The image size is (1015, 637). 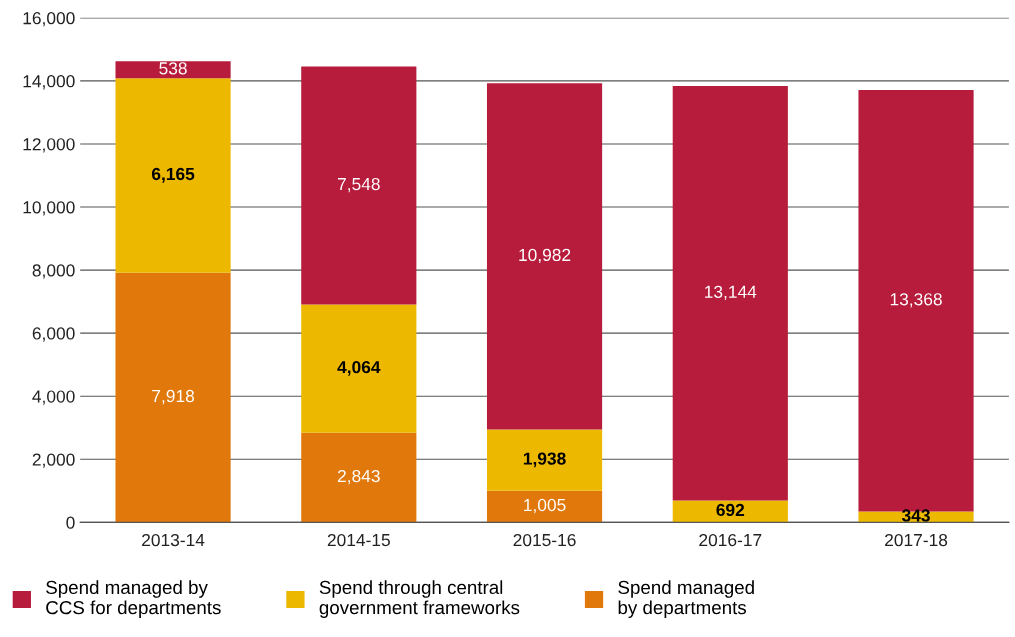 What do you see at coordinates (916, 300) in the screenshot?
I see `data-label: 13,368` at bounding box center [916, 300].